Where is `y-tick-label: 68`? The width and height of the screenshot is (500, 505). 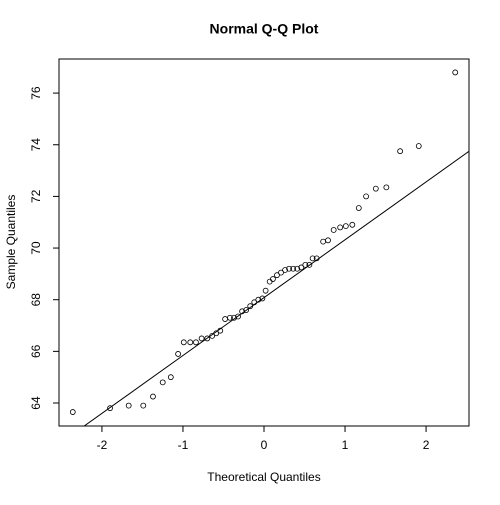 y-tick-label: 68 is located at coordinates (36, 300).